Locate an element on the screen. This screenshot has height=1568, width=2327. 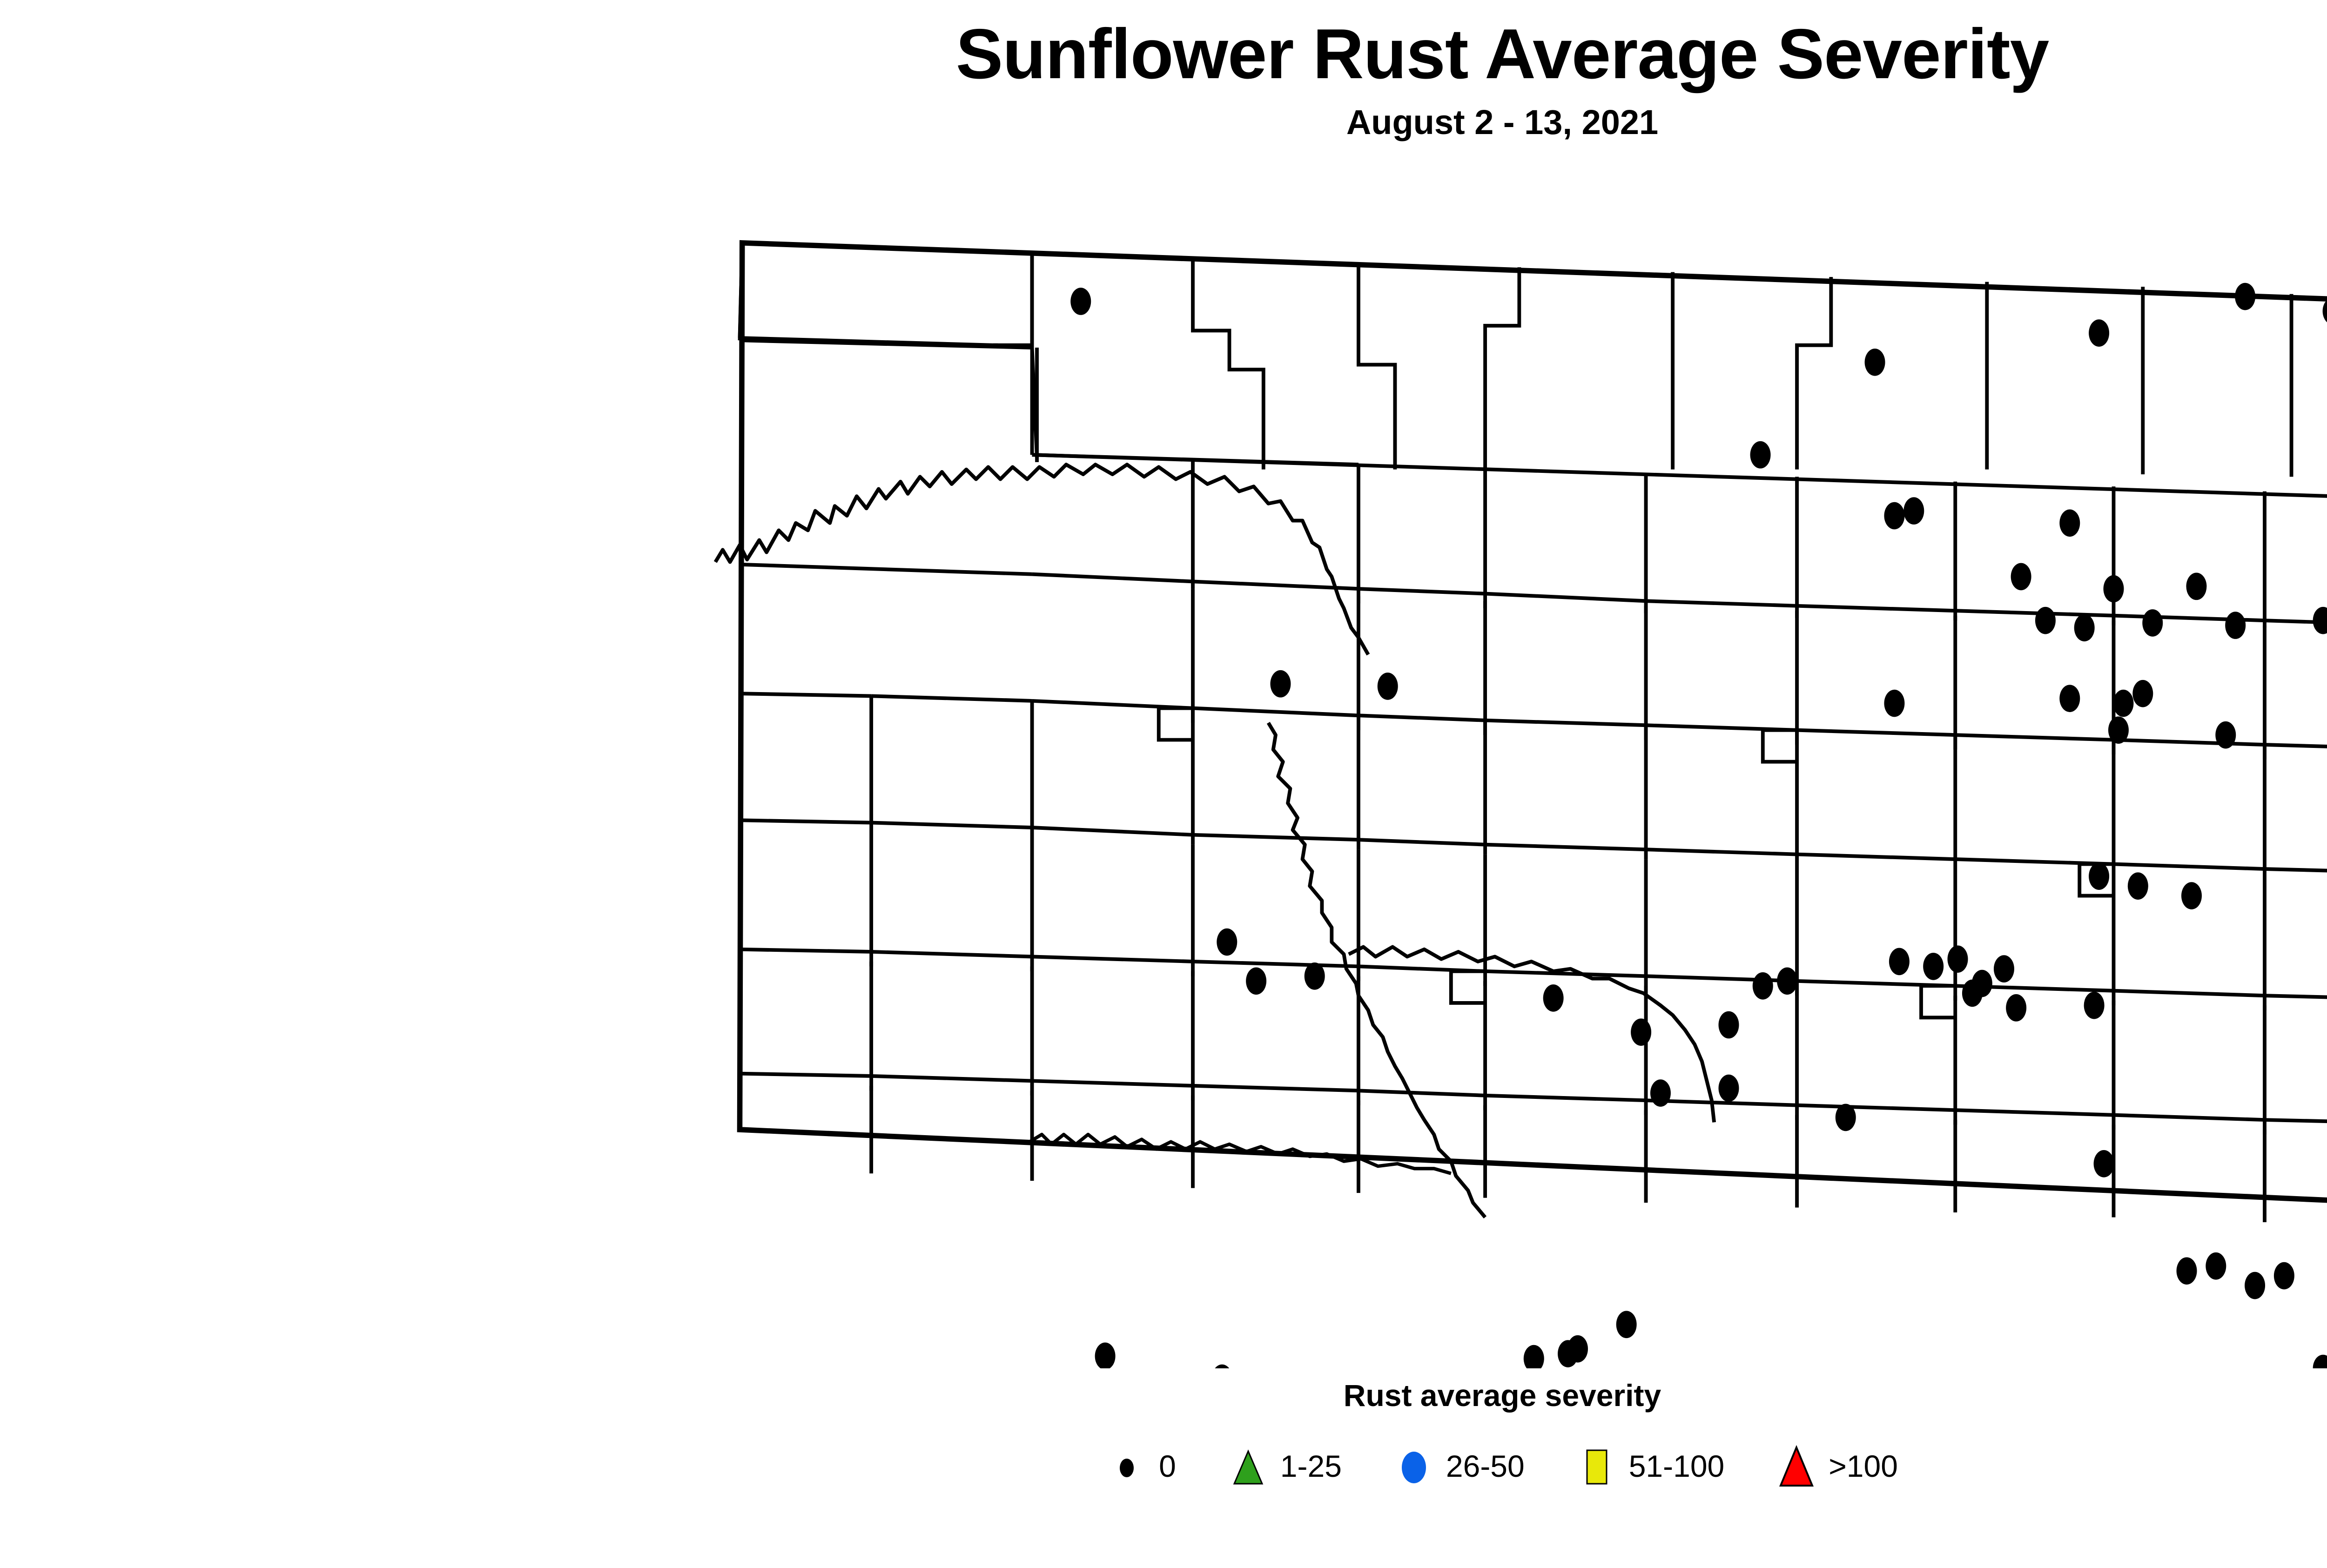
legend-item-gt100: >100 is located at coordinates (1837, 1466).